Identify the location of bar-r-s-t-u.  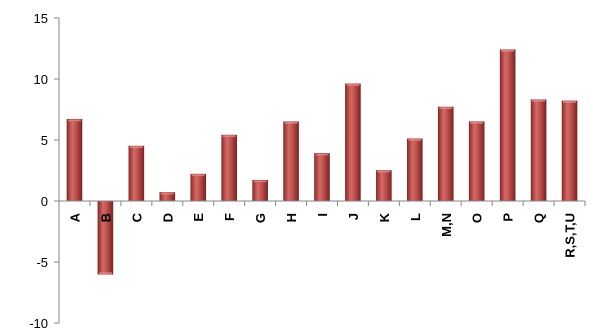
(569, 151).